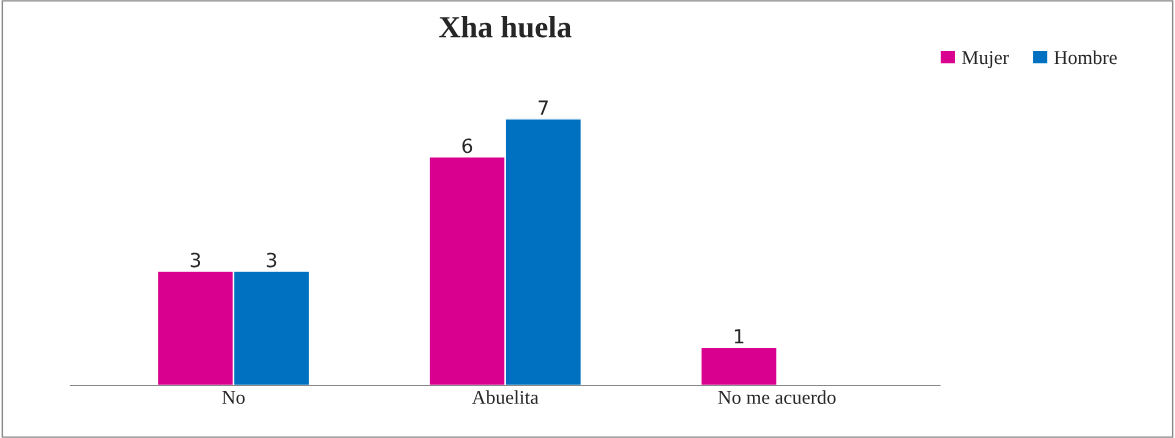  What do you see at coordinates (777, 397) in the screenshot?
I see `x-tick-label: No me acuerdo` at bounding box center [777, 397].